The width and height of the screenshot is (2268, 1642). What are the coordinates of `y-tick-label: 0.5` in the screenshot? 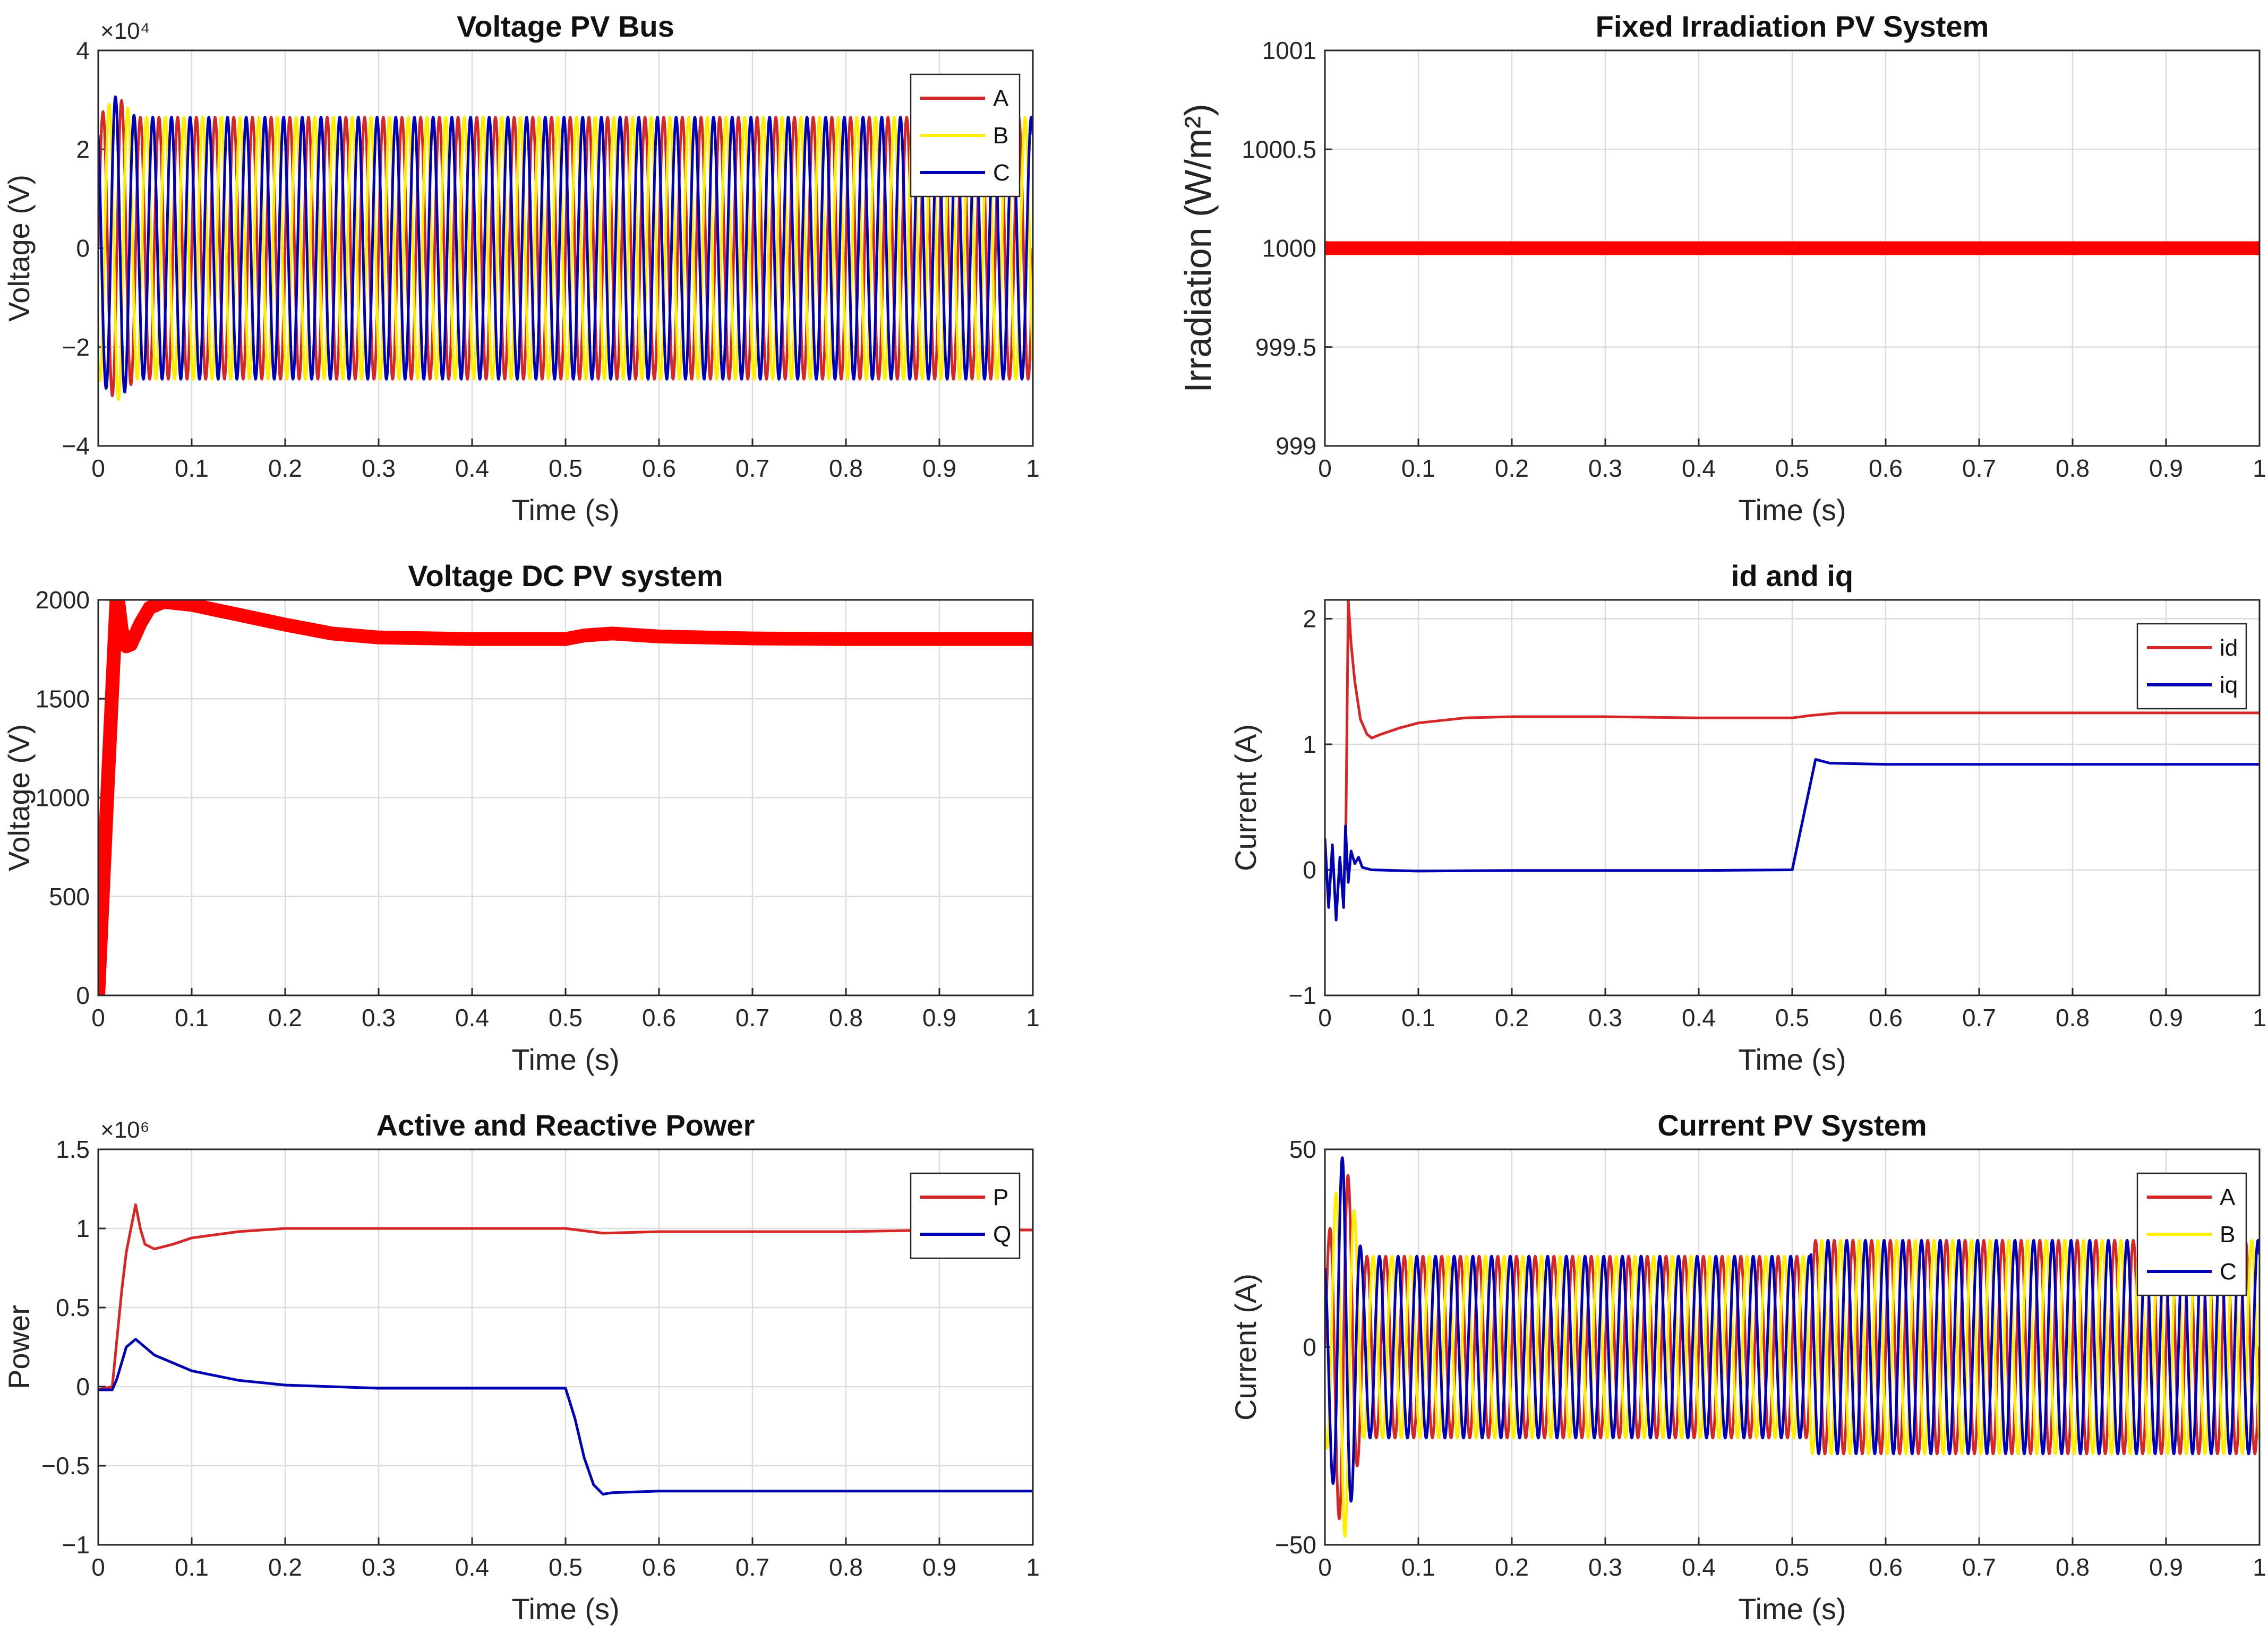 It's located at (73, 1307).